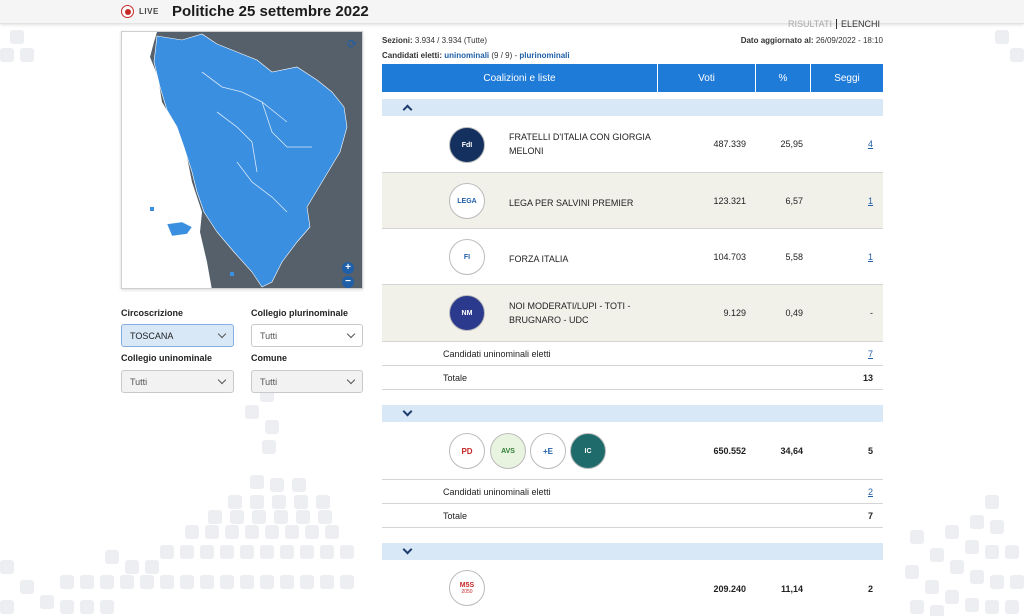 The image size is (1024, 616). What do you see at coordinates (152, 335) in the screenshot?
I see `circoscrizione-value: TOSCANA` at bounding box center [152, 335].